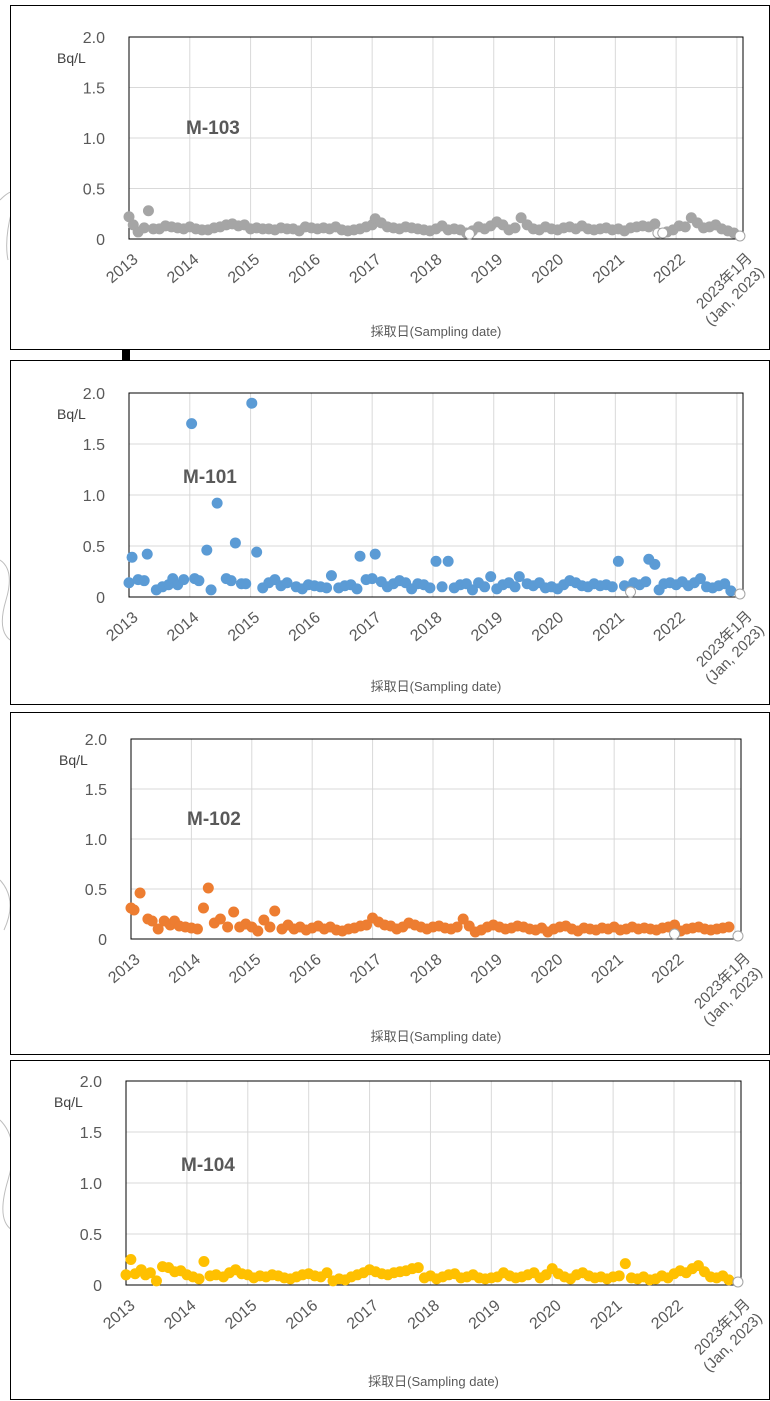  I want to click on y-tick-label: 0, so click(97, 1286).